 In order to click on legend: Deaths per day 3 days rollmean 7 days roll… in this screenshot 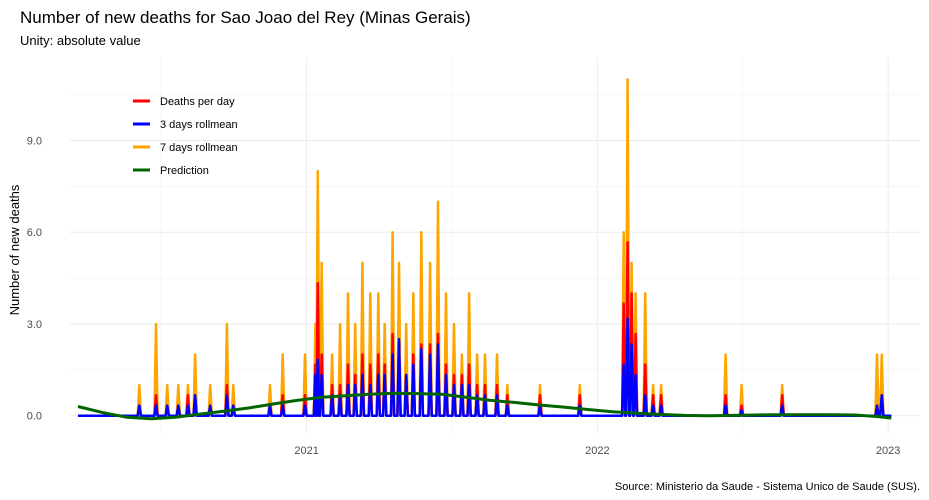, I will do `click(185, 136)`.